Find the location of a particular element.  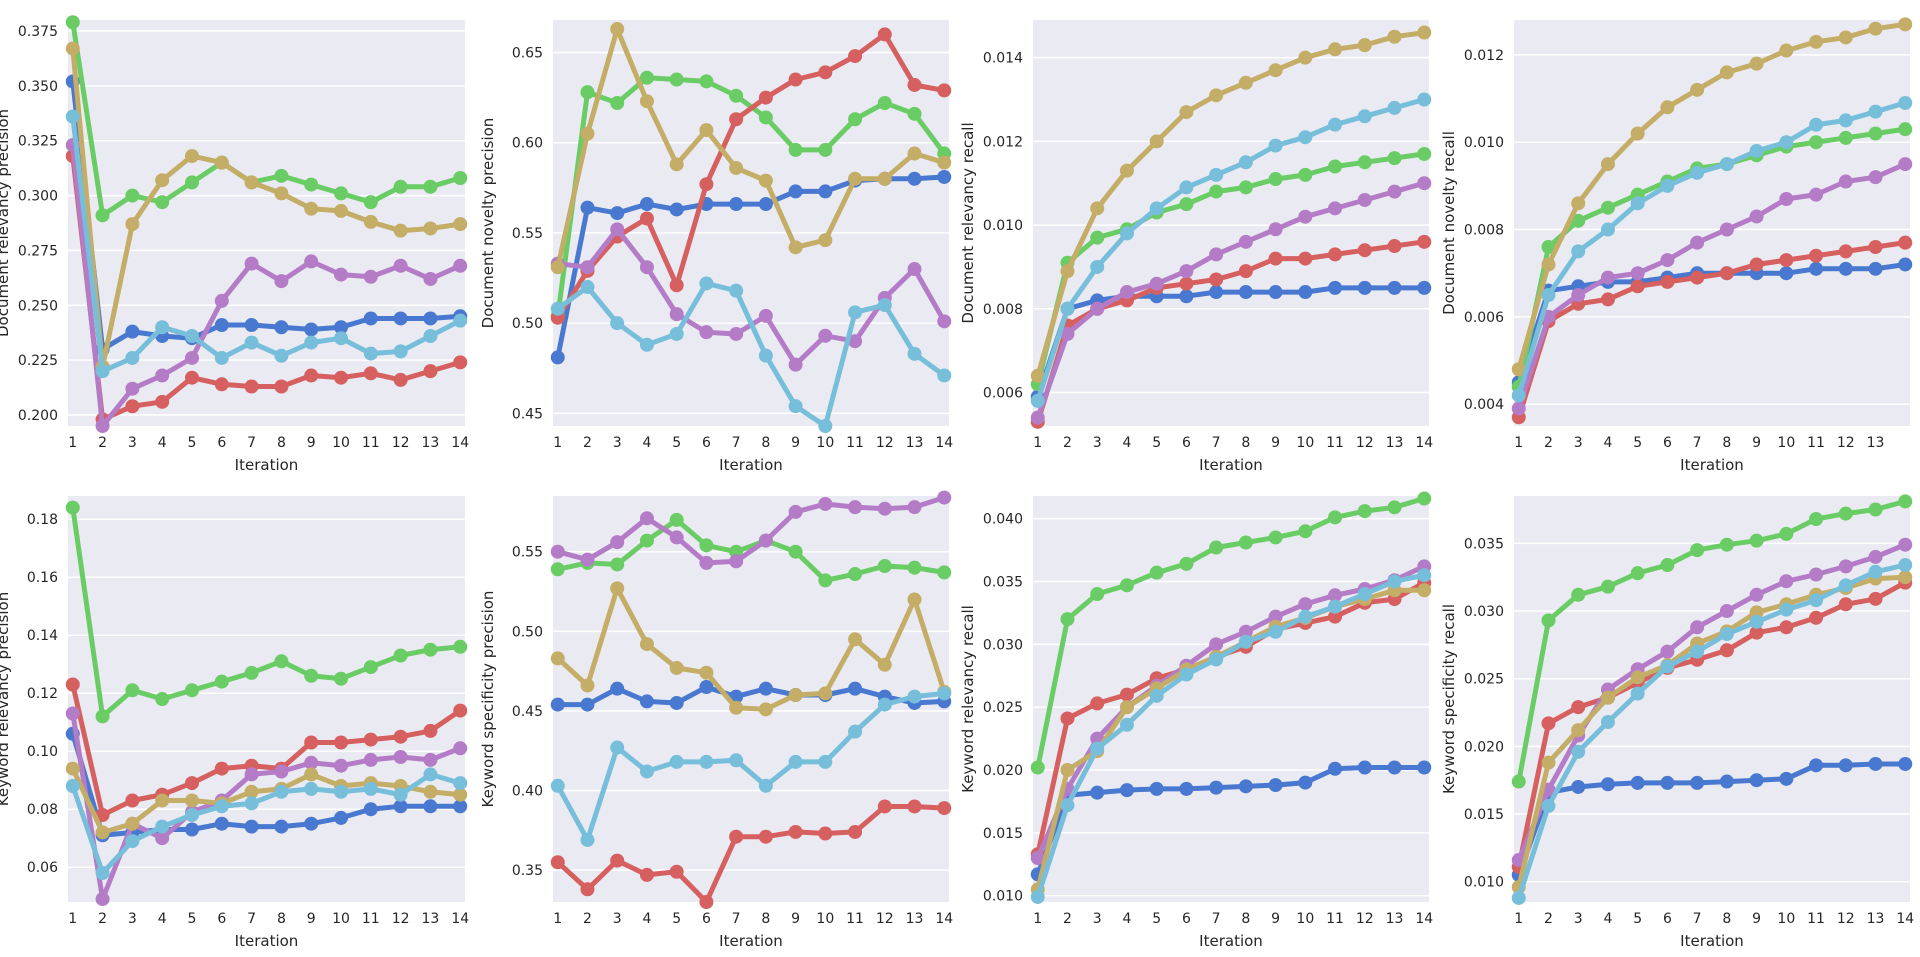

series-red is located at coordinates (266, 749).